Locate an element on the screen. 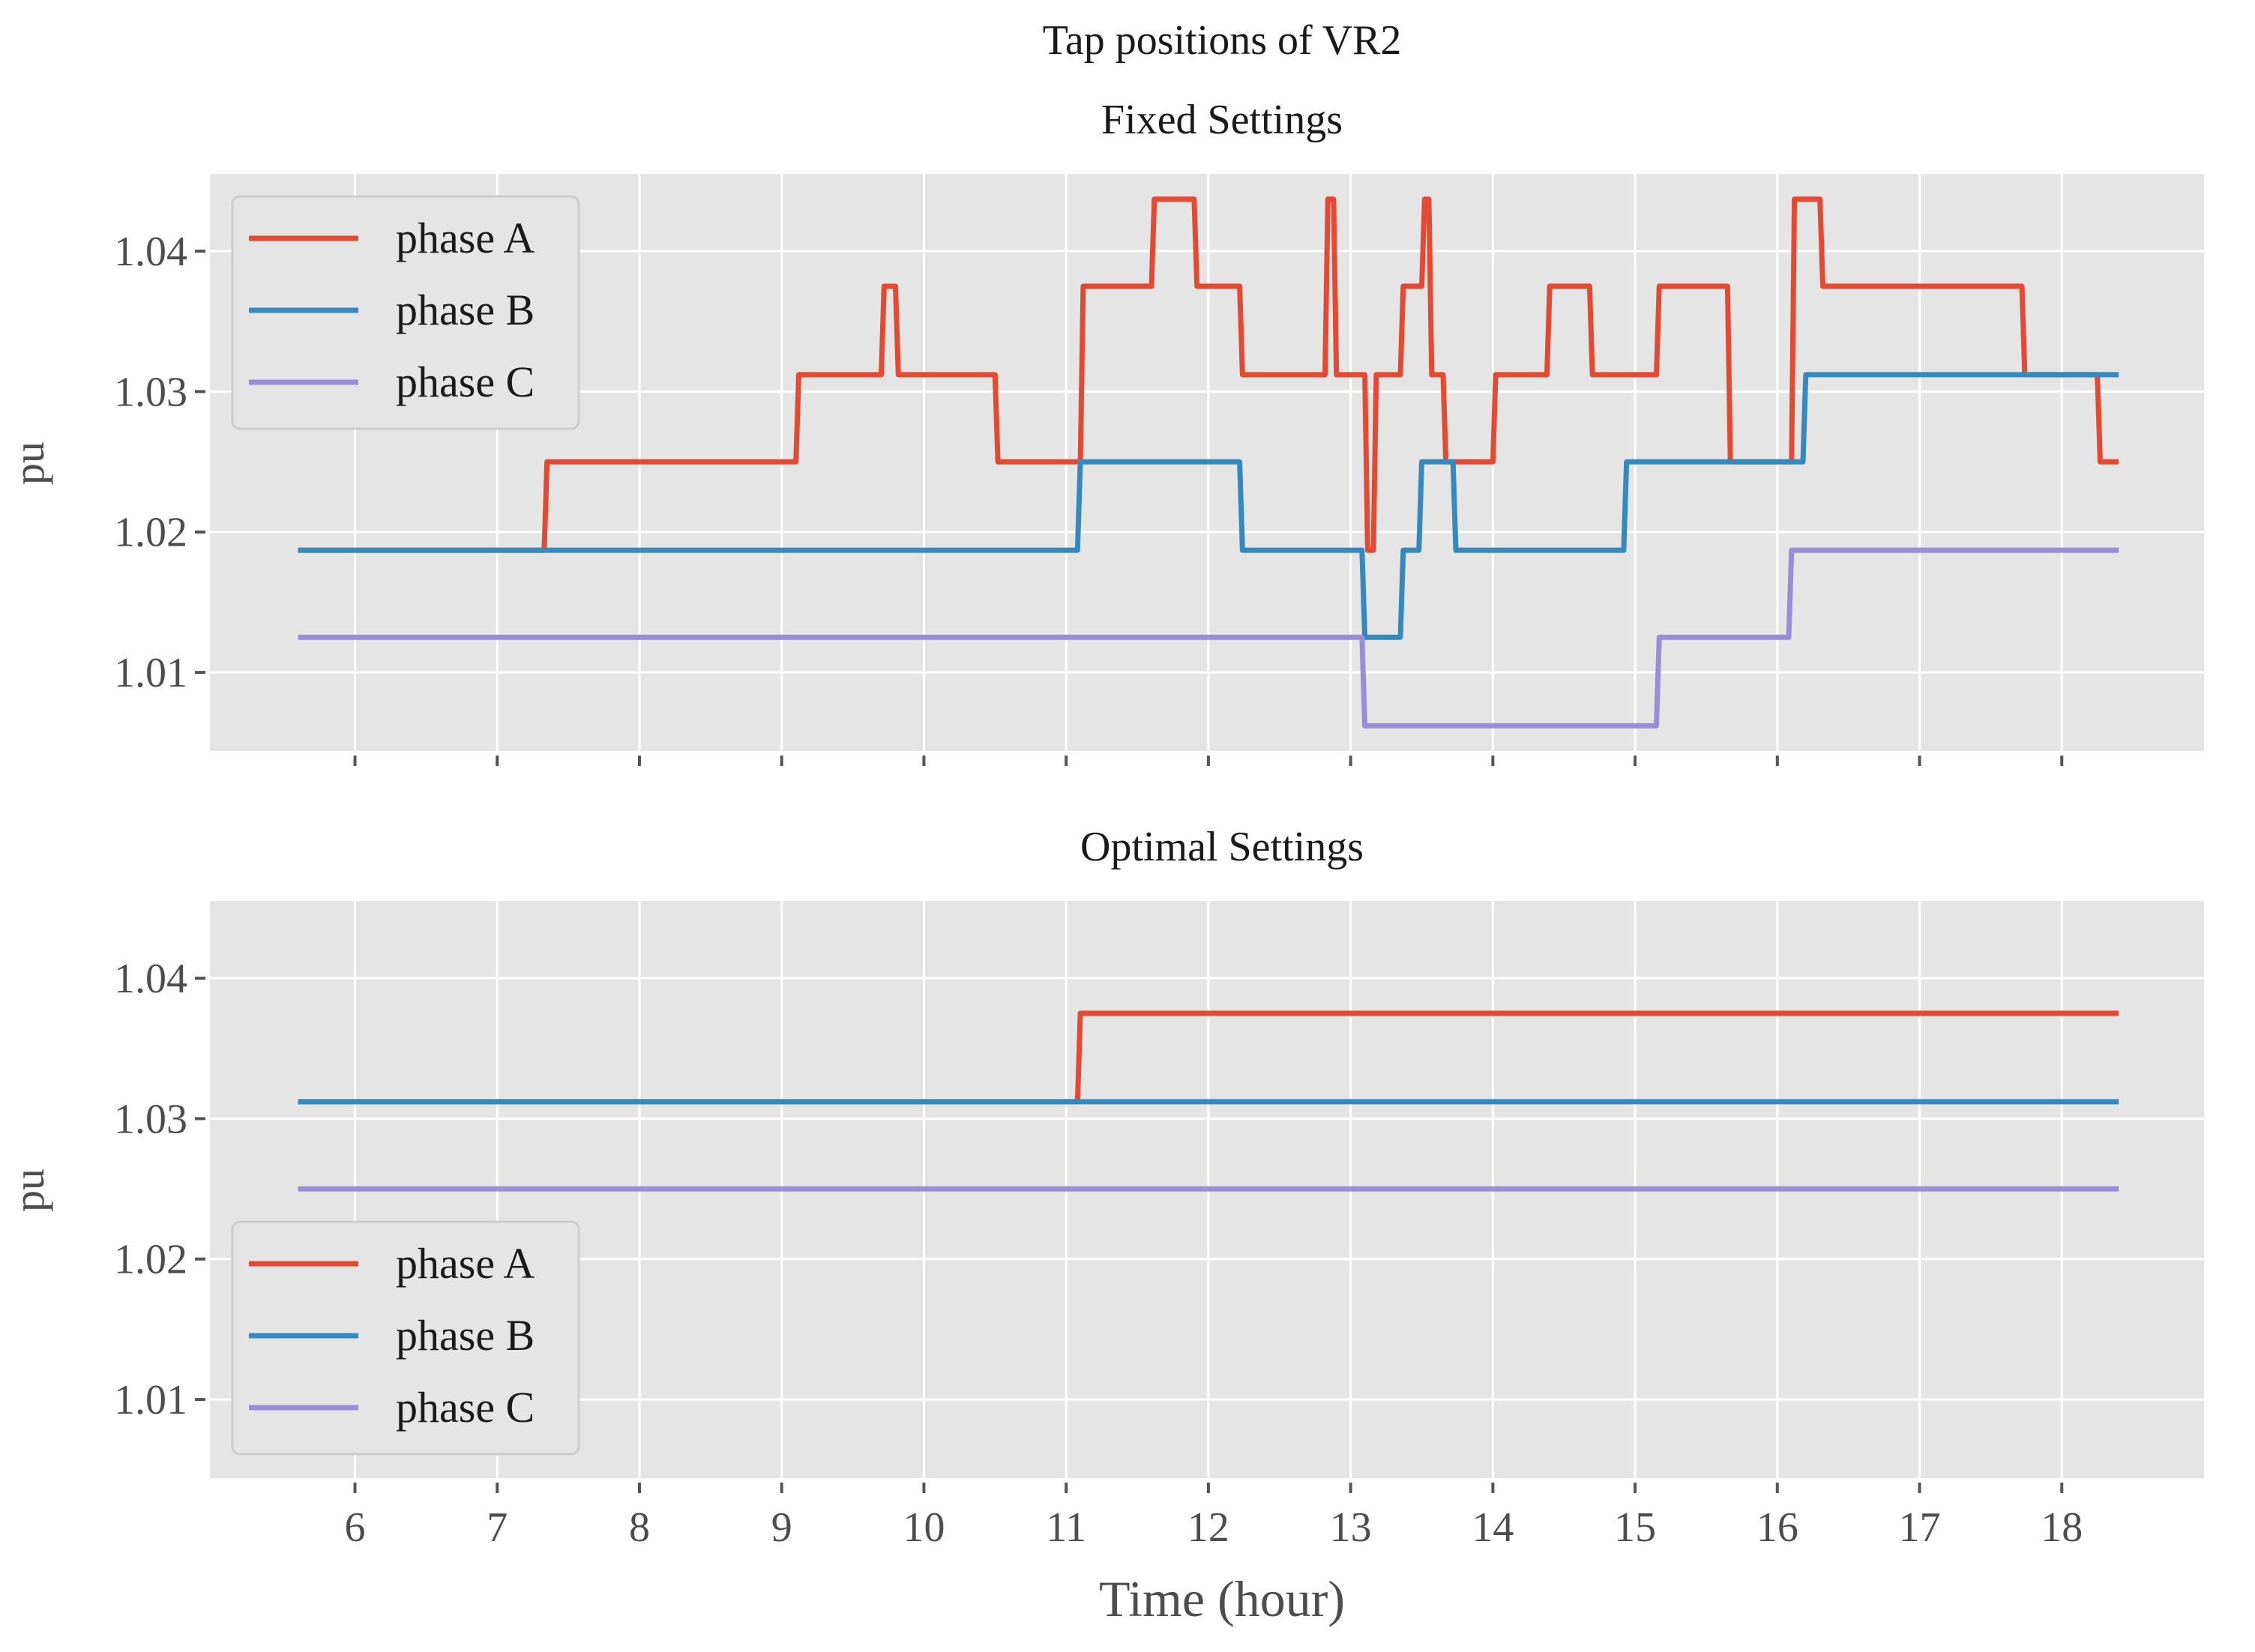 The image size is (2255, 1652). x-tick-label: 7 is located at coordinates (497, 1527).